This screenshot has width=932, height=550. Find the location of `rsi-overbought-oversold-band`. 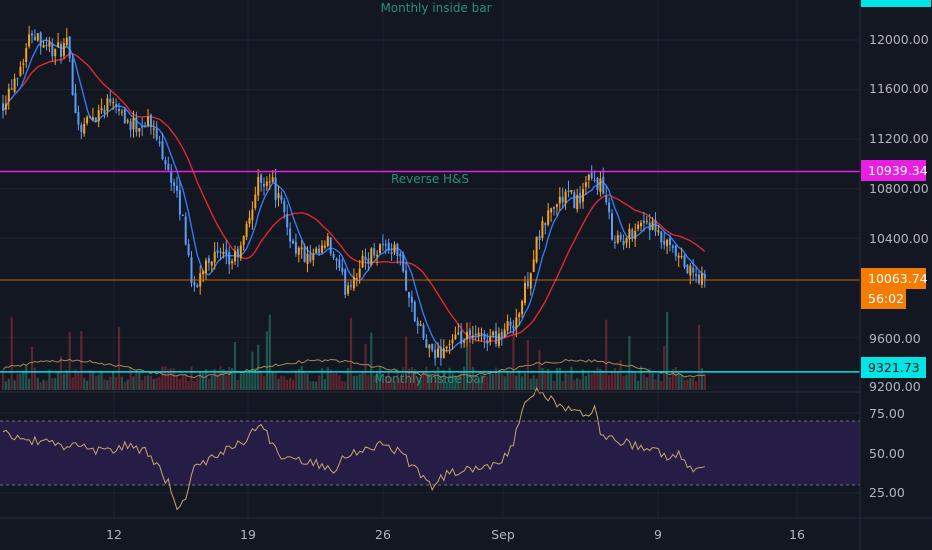

rsi-overbought-oversold-band is located at coordinates (430, 453).